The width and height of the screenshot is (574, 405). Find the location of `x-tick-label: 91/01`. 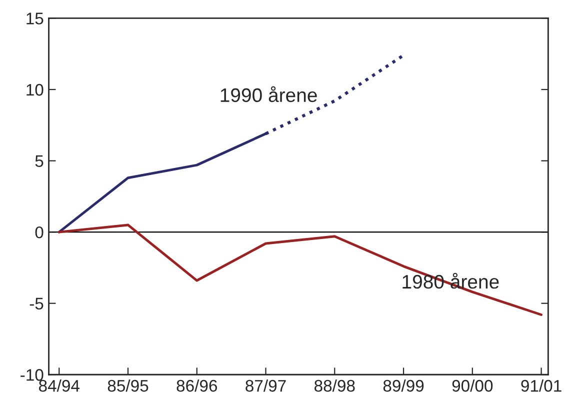

x-tick-label: 91/01 is located at coordinates (541, 385).